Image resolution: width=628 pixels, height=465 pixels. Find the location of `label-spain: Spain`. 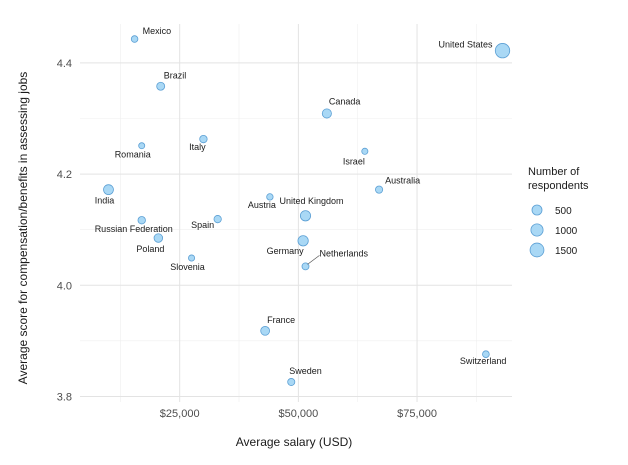

label-spain: Spain is located at coordinates (202, 225).